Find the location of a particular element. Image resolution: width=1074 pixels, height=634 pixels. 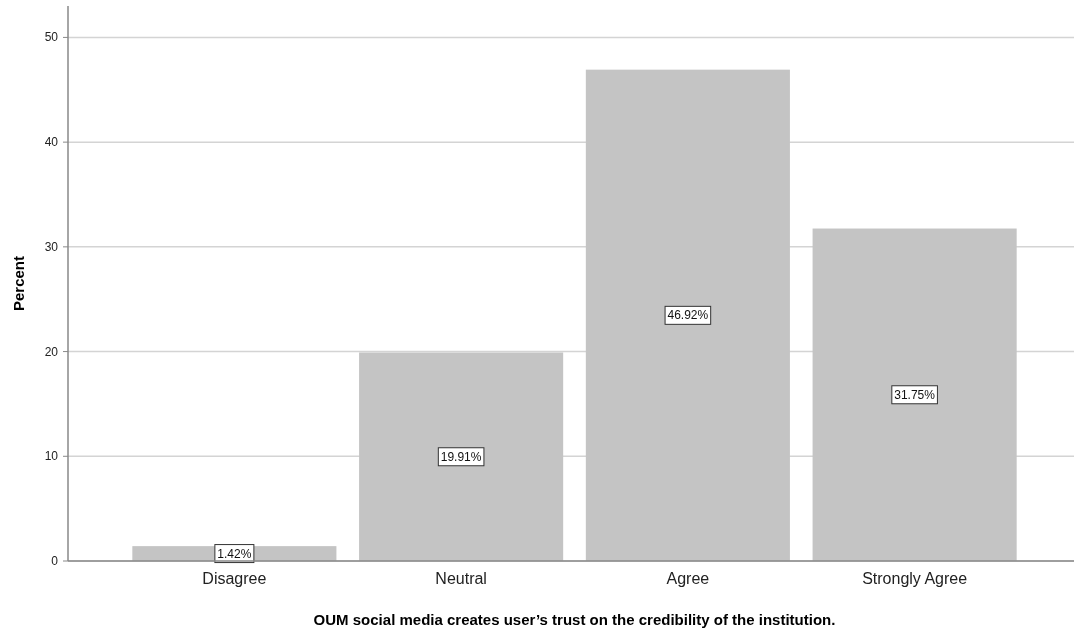

x-tick-label: Strongly Agree is located at coordinates (915, 578).